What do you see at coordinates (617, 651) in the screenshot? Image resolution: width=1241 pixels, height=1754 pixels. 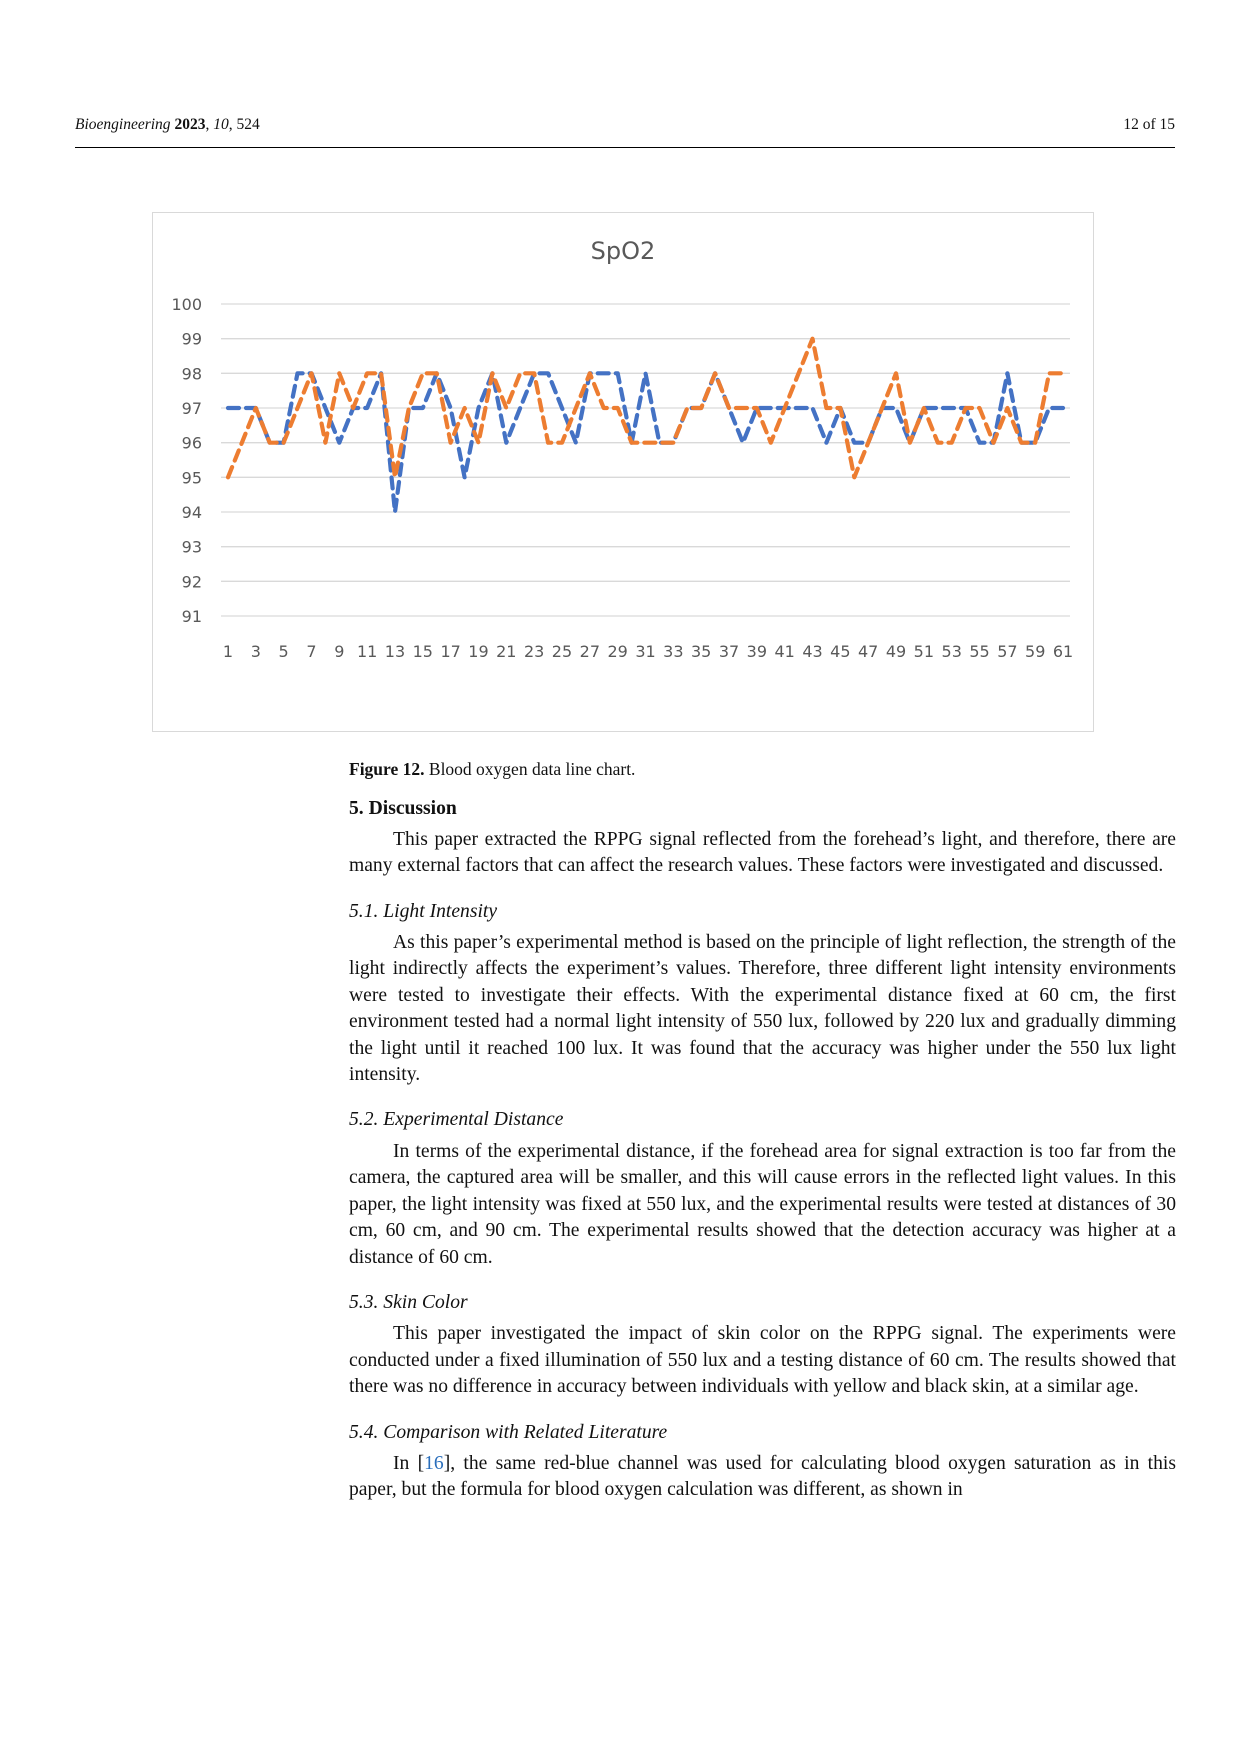 I see `x-tick-label: 29` at bounding box center [617, 651].